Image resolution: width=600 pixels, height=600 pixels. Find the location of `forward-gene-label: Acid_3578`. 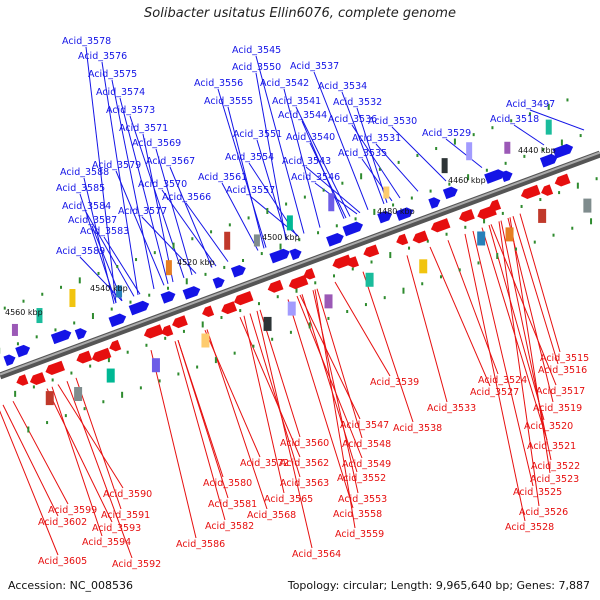

forward-gene-label: Acid_3578 is located at coordinates (86, 41).